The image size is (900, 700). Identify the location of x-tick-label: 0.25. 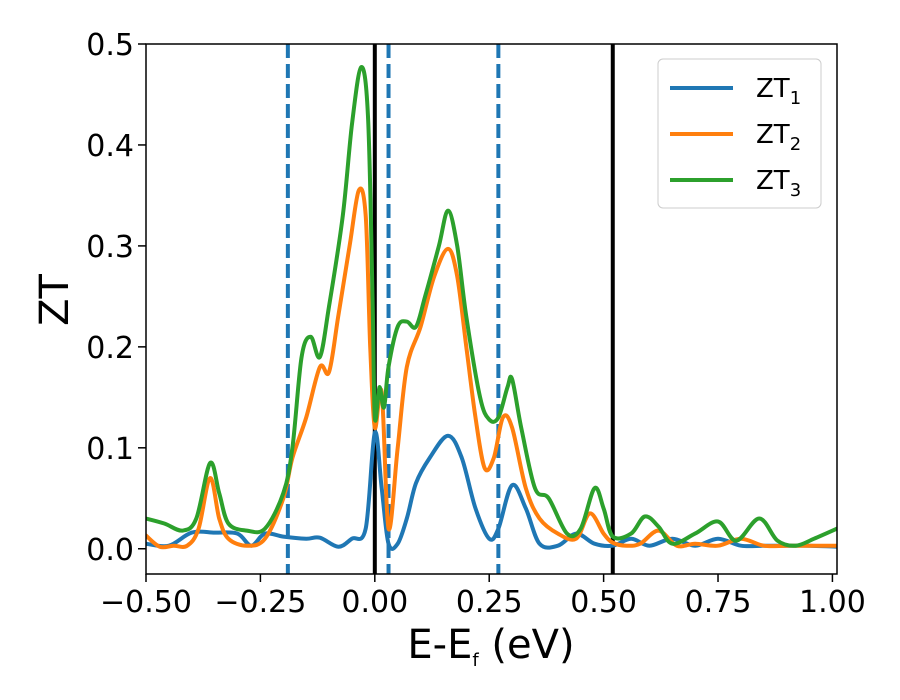
(489, 602).